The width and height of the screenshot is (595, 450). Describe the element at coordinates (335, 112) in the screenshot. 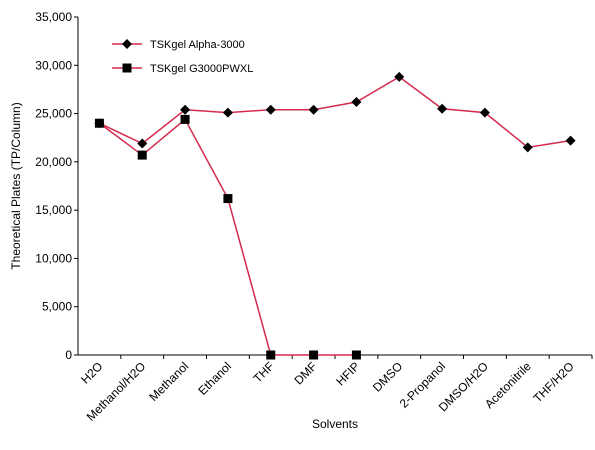

I see `series-line` at that location.